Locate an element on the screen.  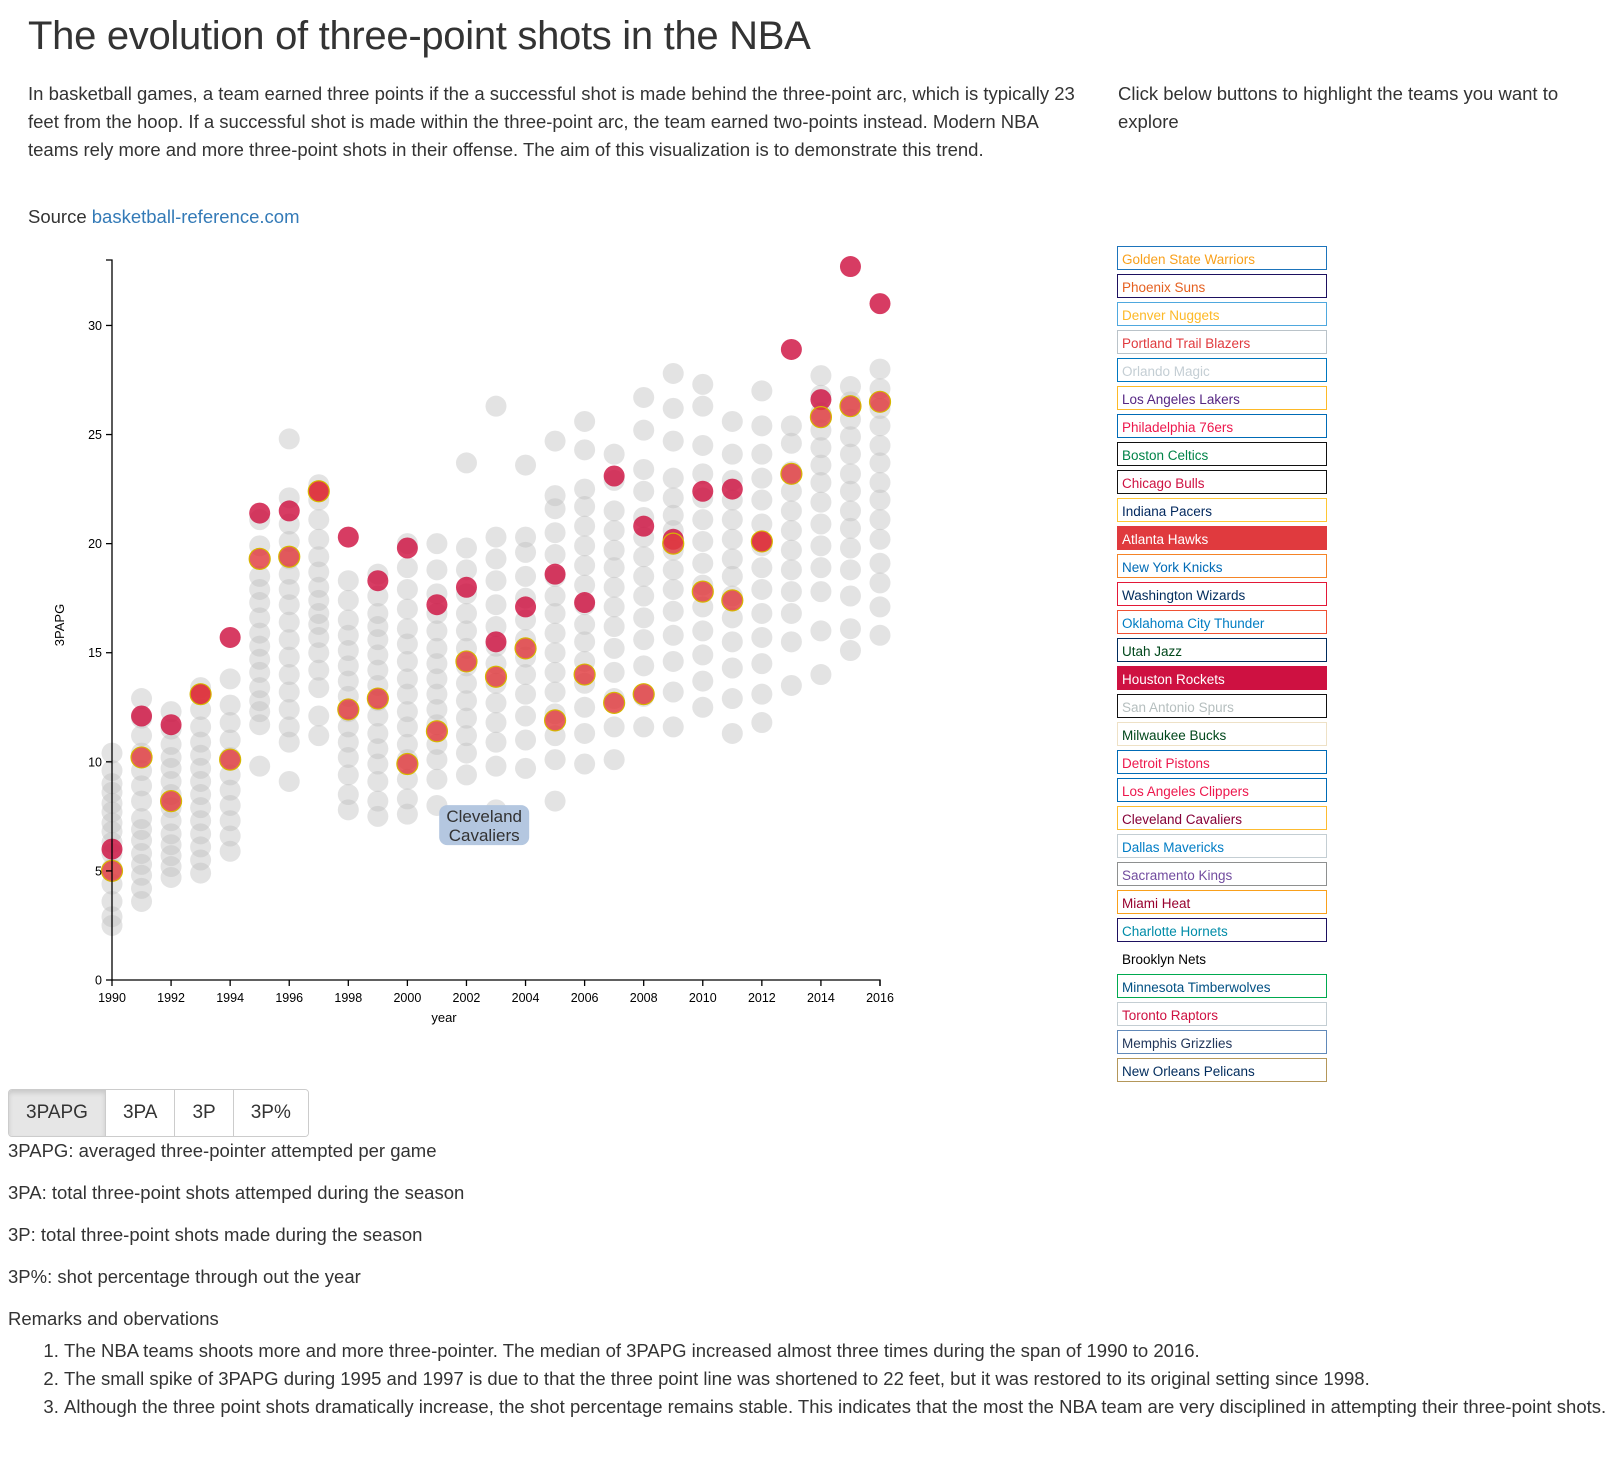
team-button-cleveland-cavaliers: Cleveland Cavaliers is located at coordinates (1222, 818).